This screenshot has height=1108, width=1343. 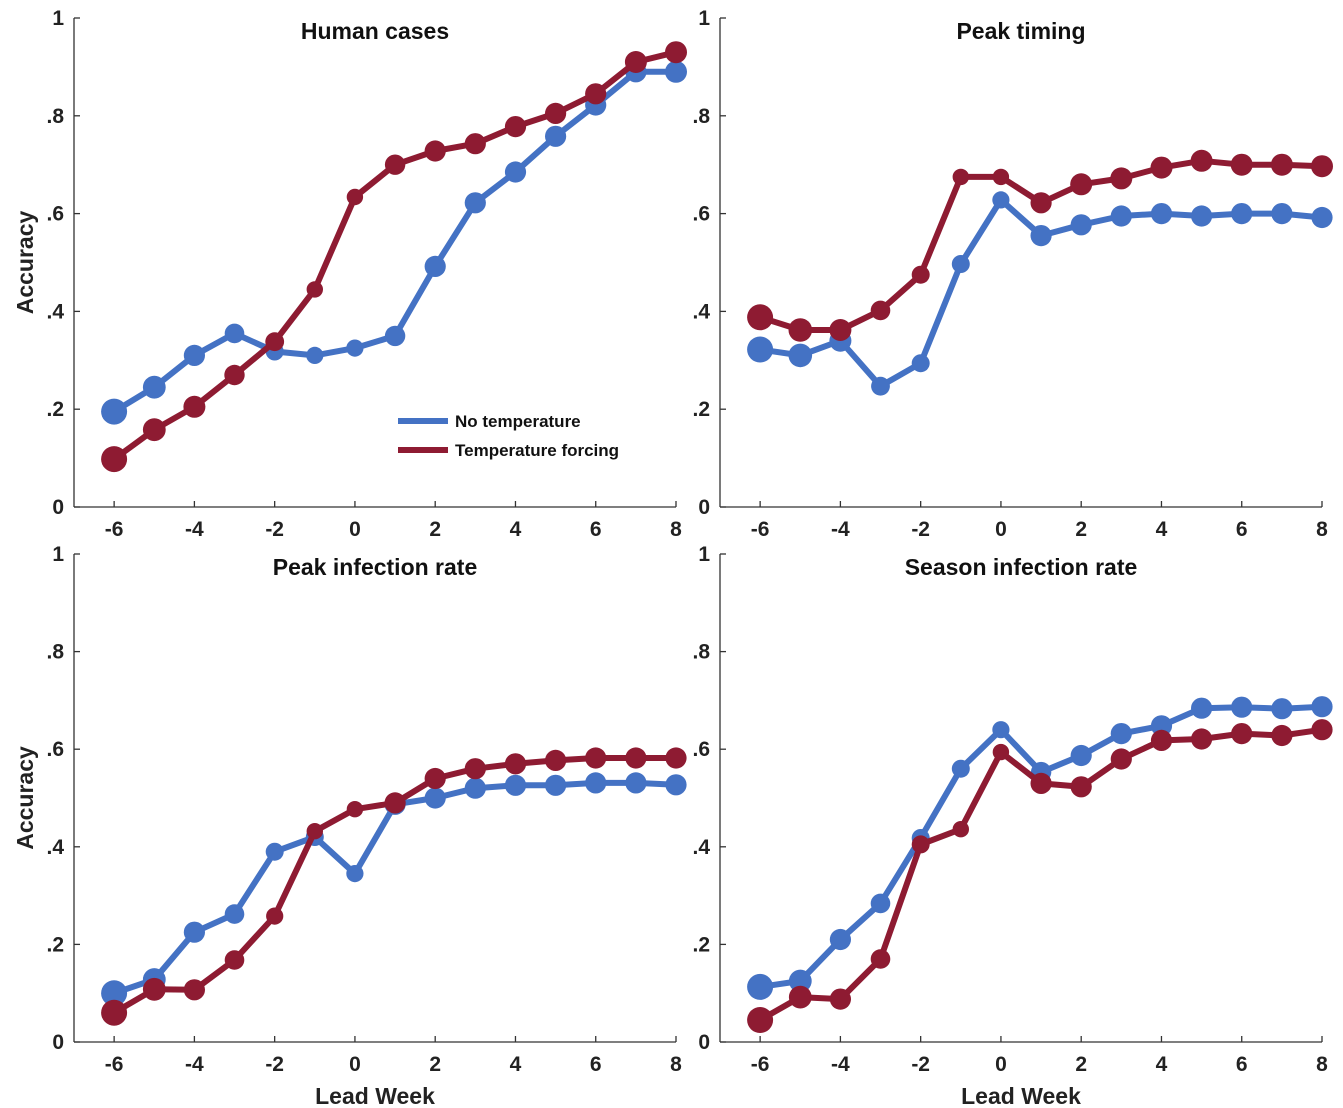 I want to click on x-tick-label: -2, so click(x=920, y=529).